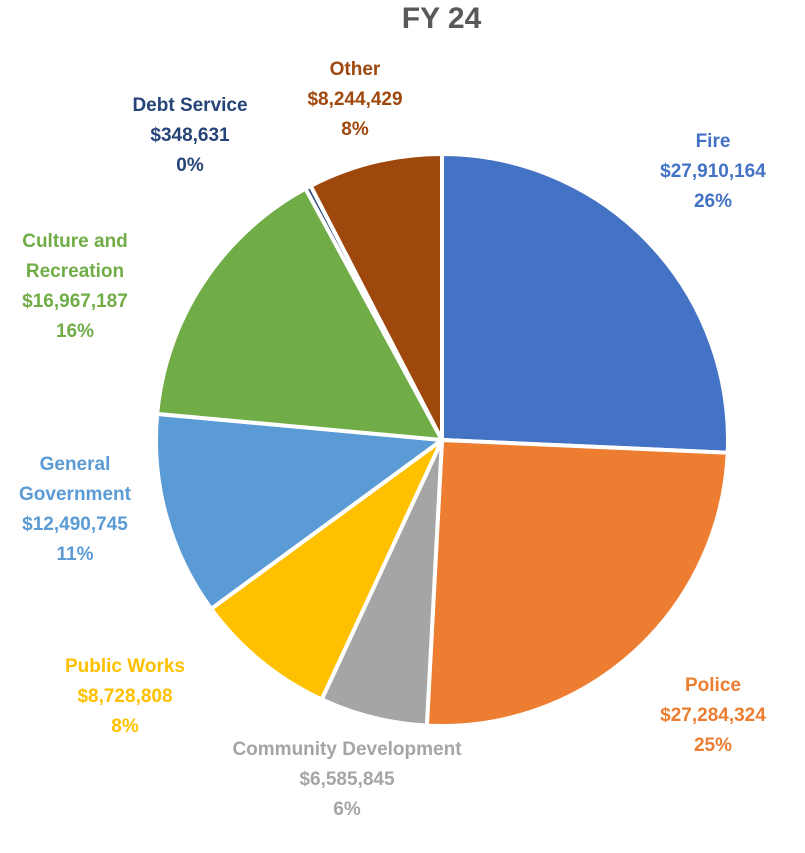 The image size is (805, 853). I want to click on category-label: General Government, so click(75, 479).